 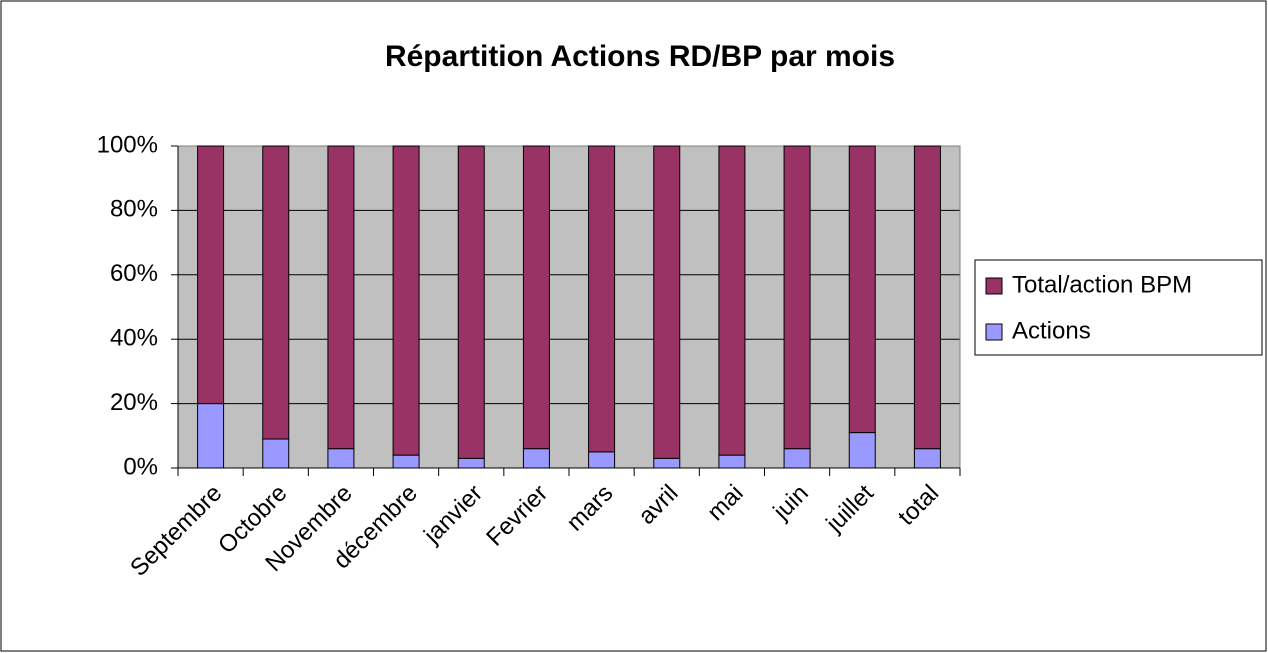 What do you see at coordinates (127, 144) in the screenshot?
I see `y-tick-label: 100%` at bounding box center [127, 144].